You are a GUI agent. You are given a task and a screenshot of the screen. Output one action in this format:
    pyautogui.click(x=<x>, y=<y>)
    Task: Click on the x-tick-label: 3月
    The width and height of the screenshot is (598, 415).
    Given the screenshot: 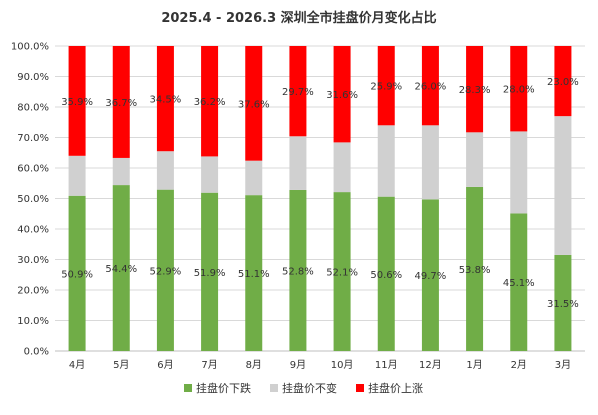 What is the action you would take?
    pyautogui.click(x=563, y=365)
    